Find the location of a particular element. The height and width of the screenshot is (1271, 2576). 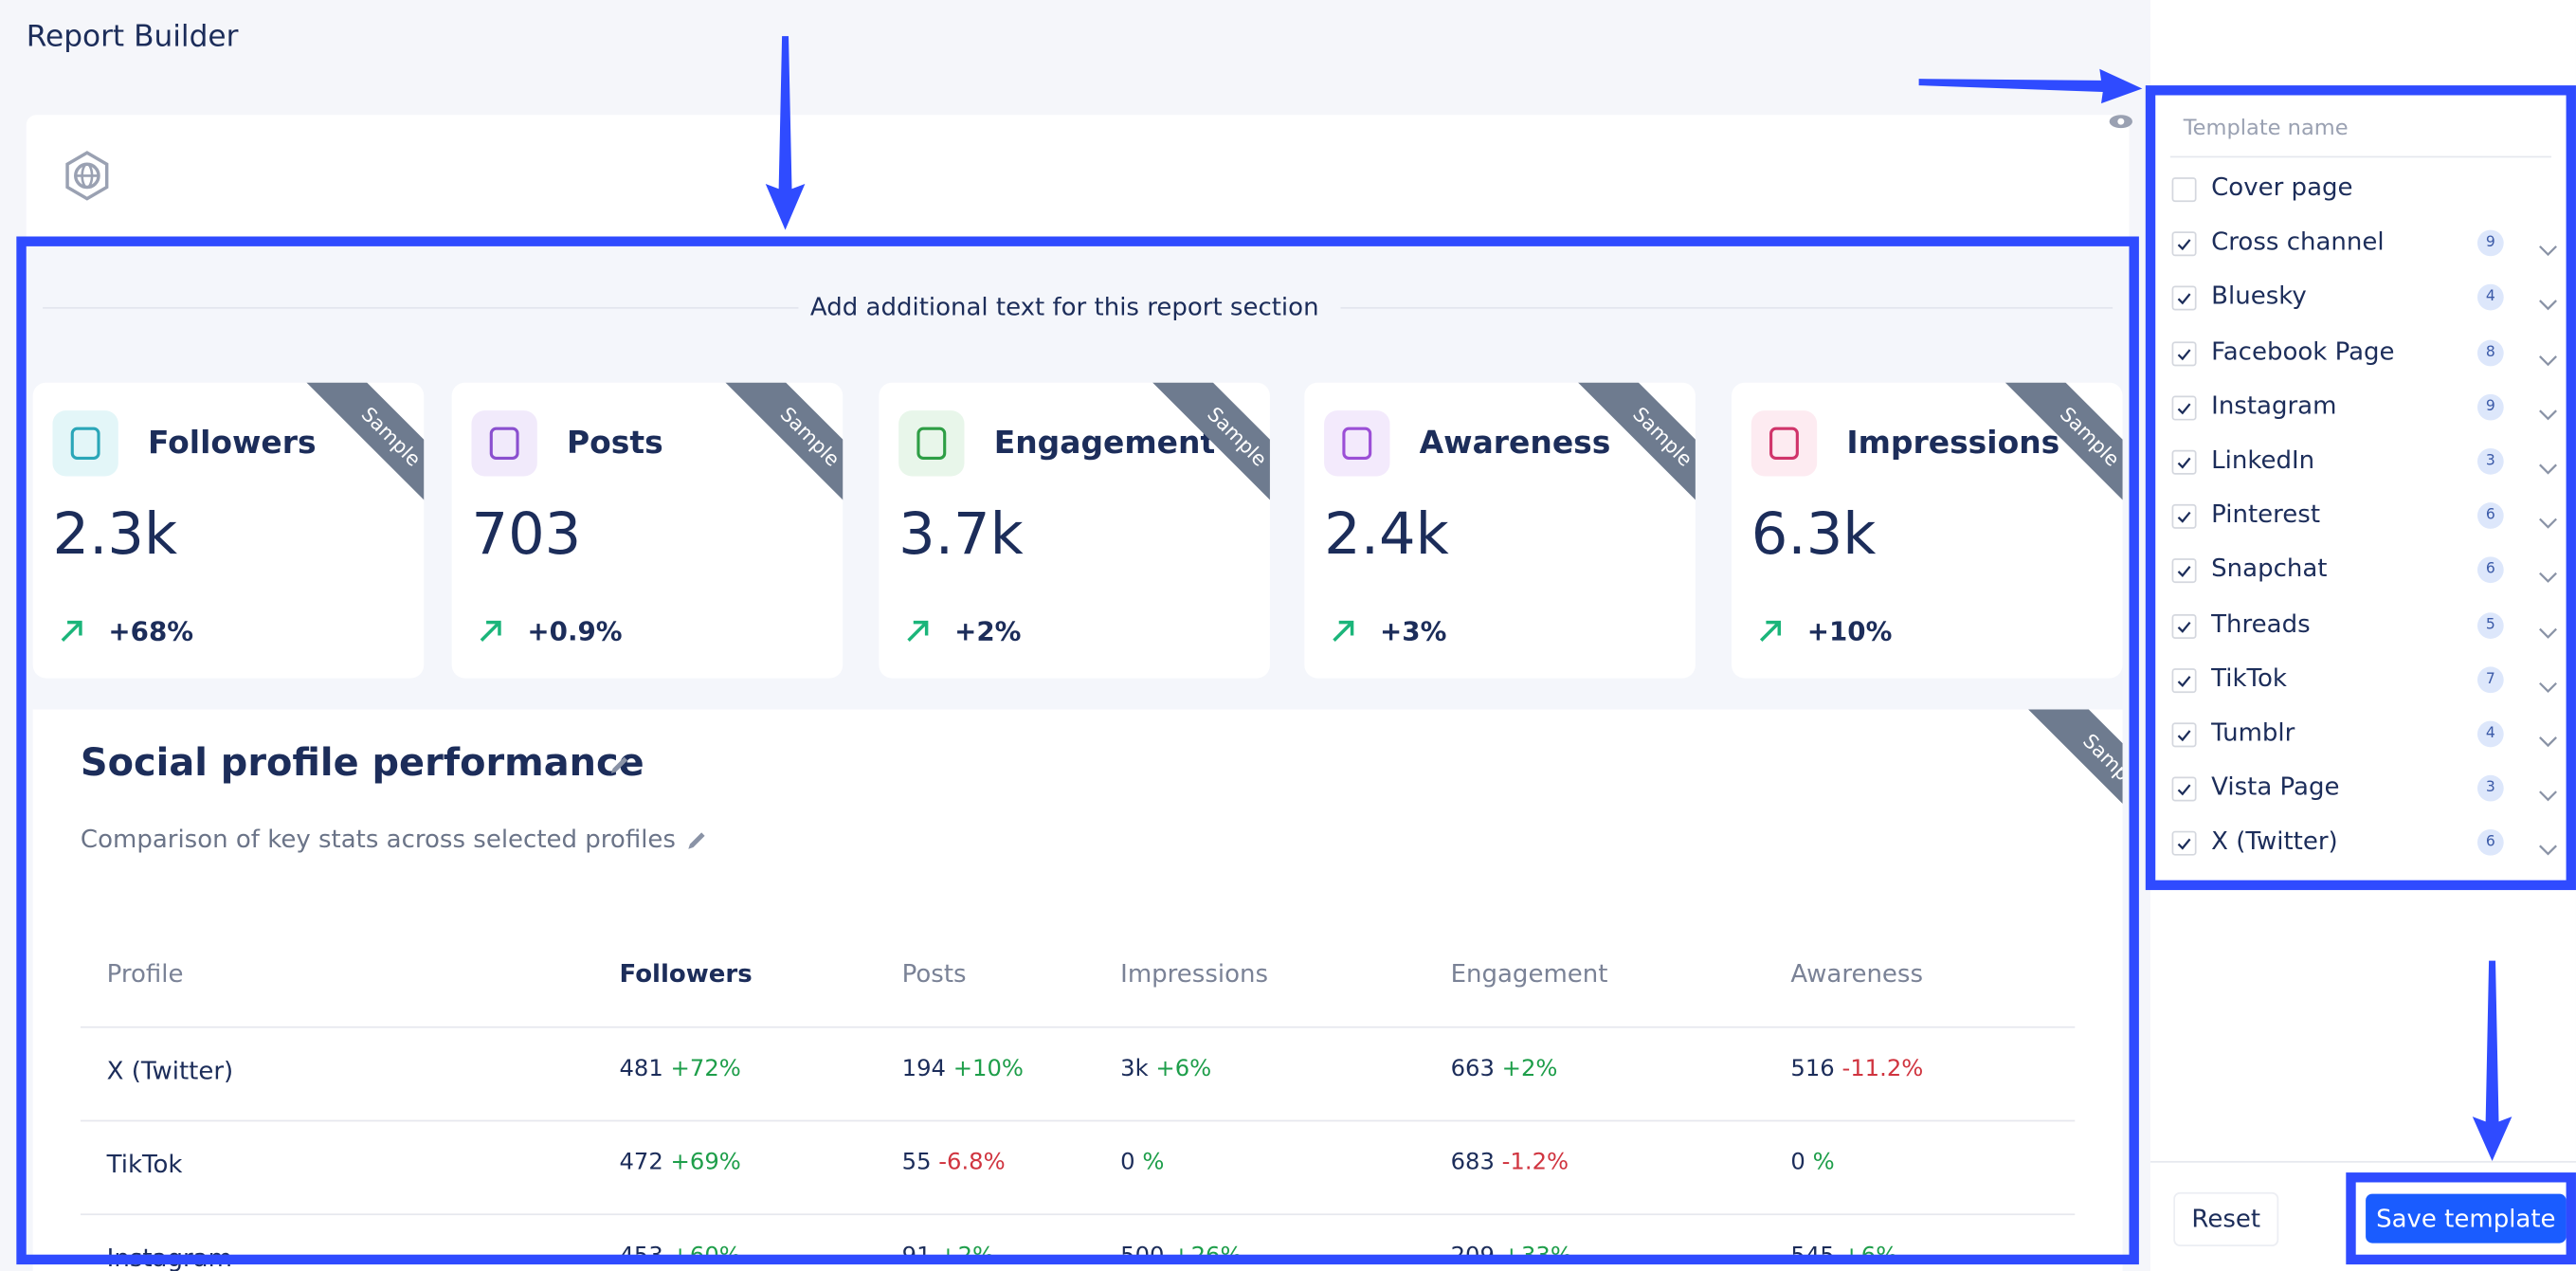

stat-change: -1.2% is located at coordinates (1535, 1163).